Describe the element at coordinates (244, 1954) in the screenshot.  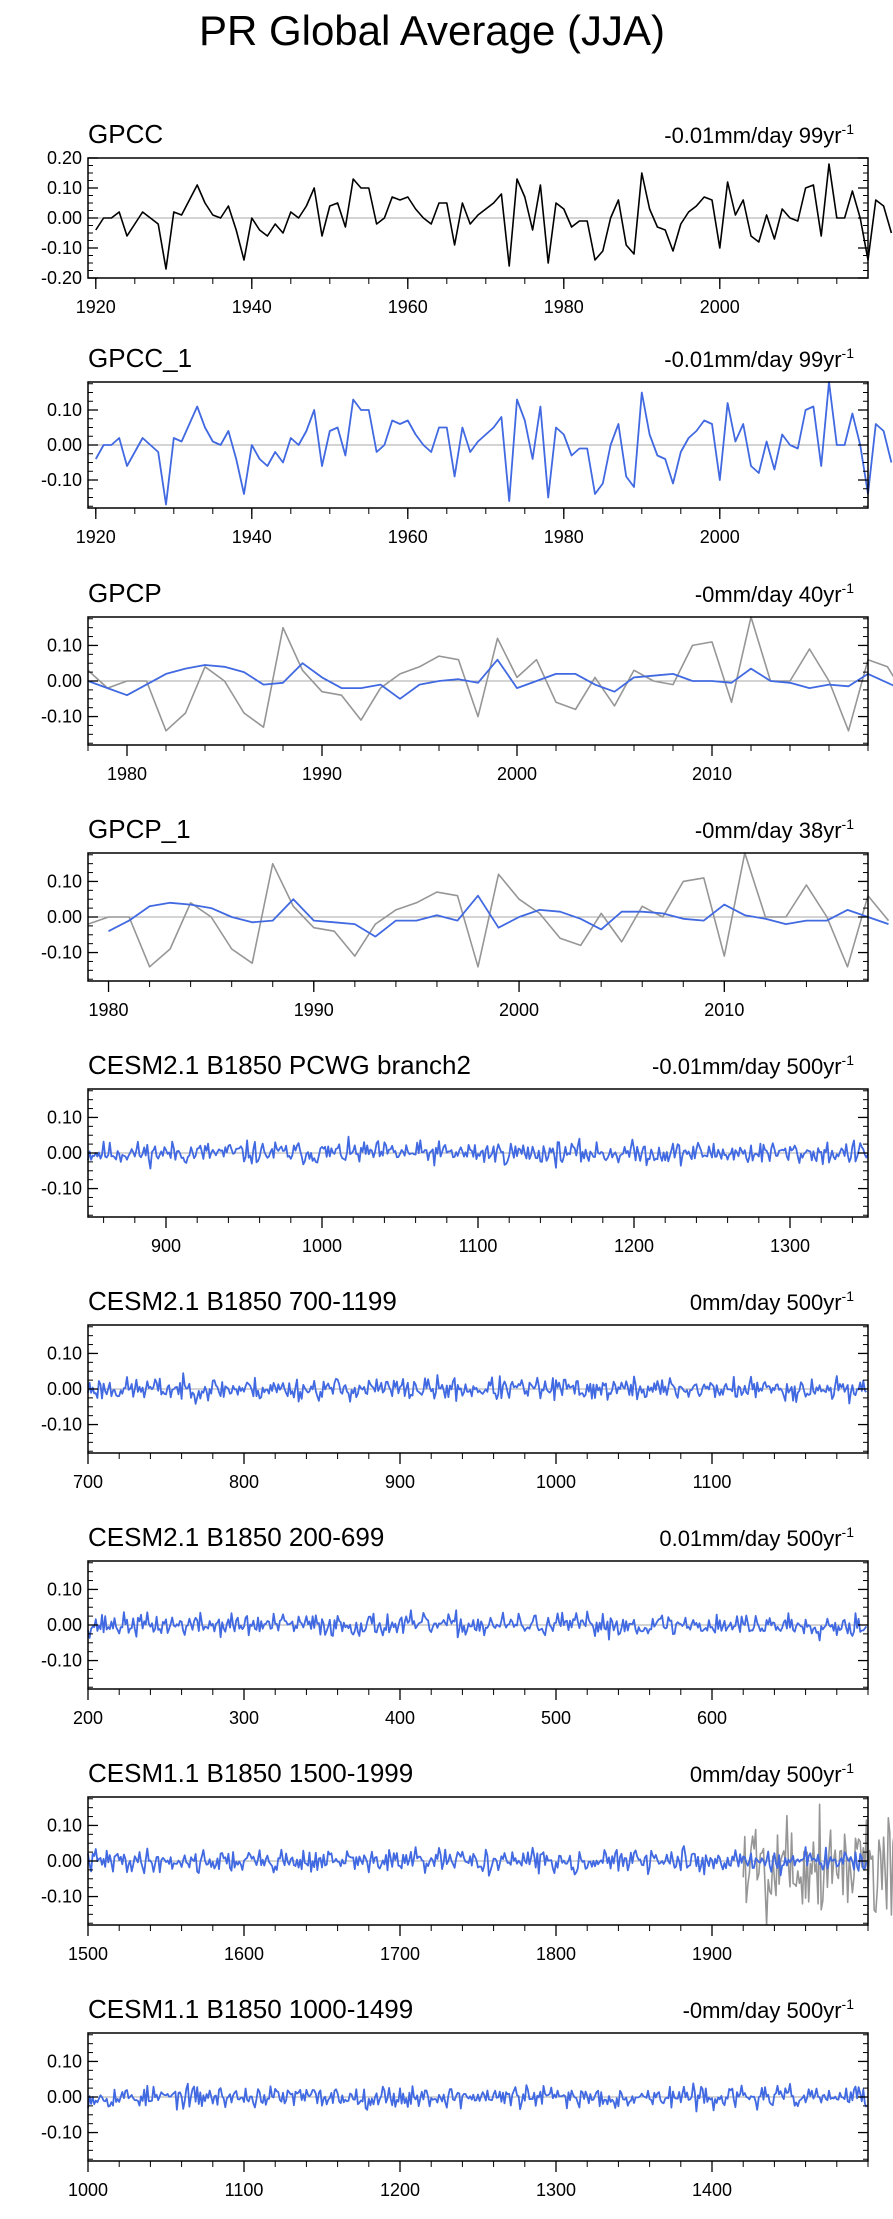
I see `x-tick-label: 1600` at that location.